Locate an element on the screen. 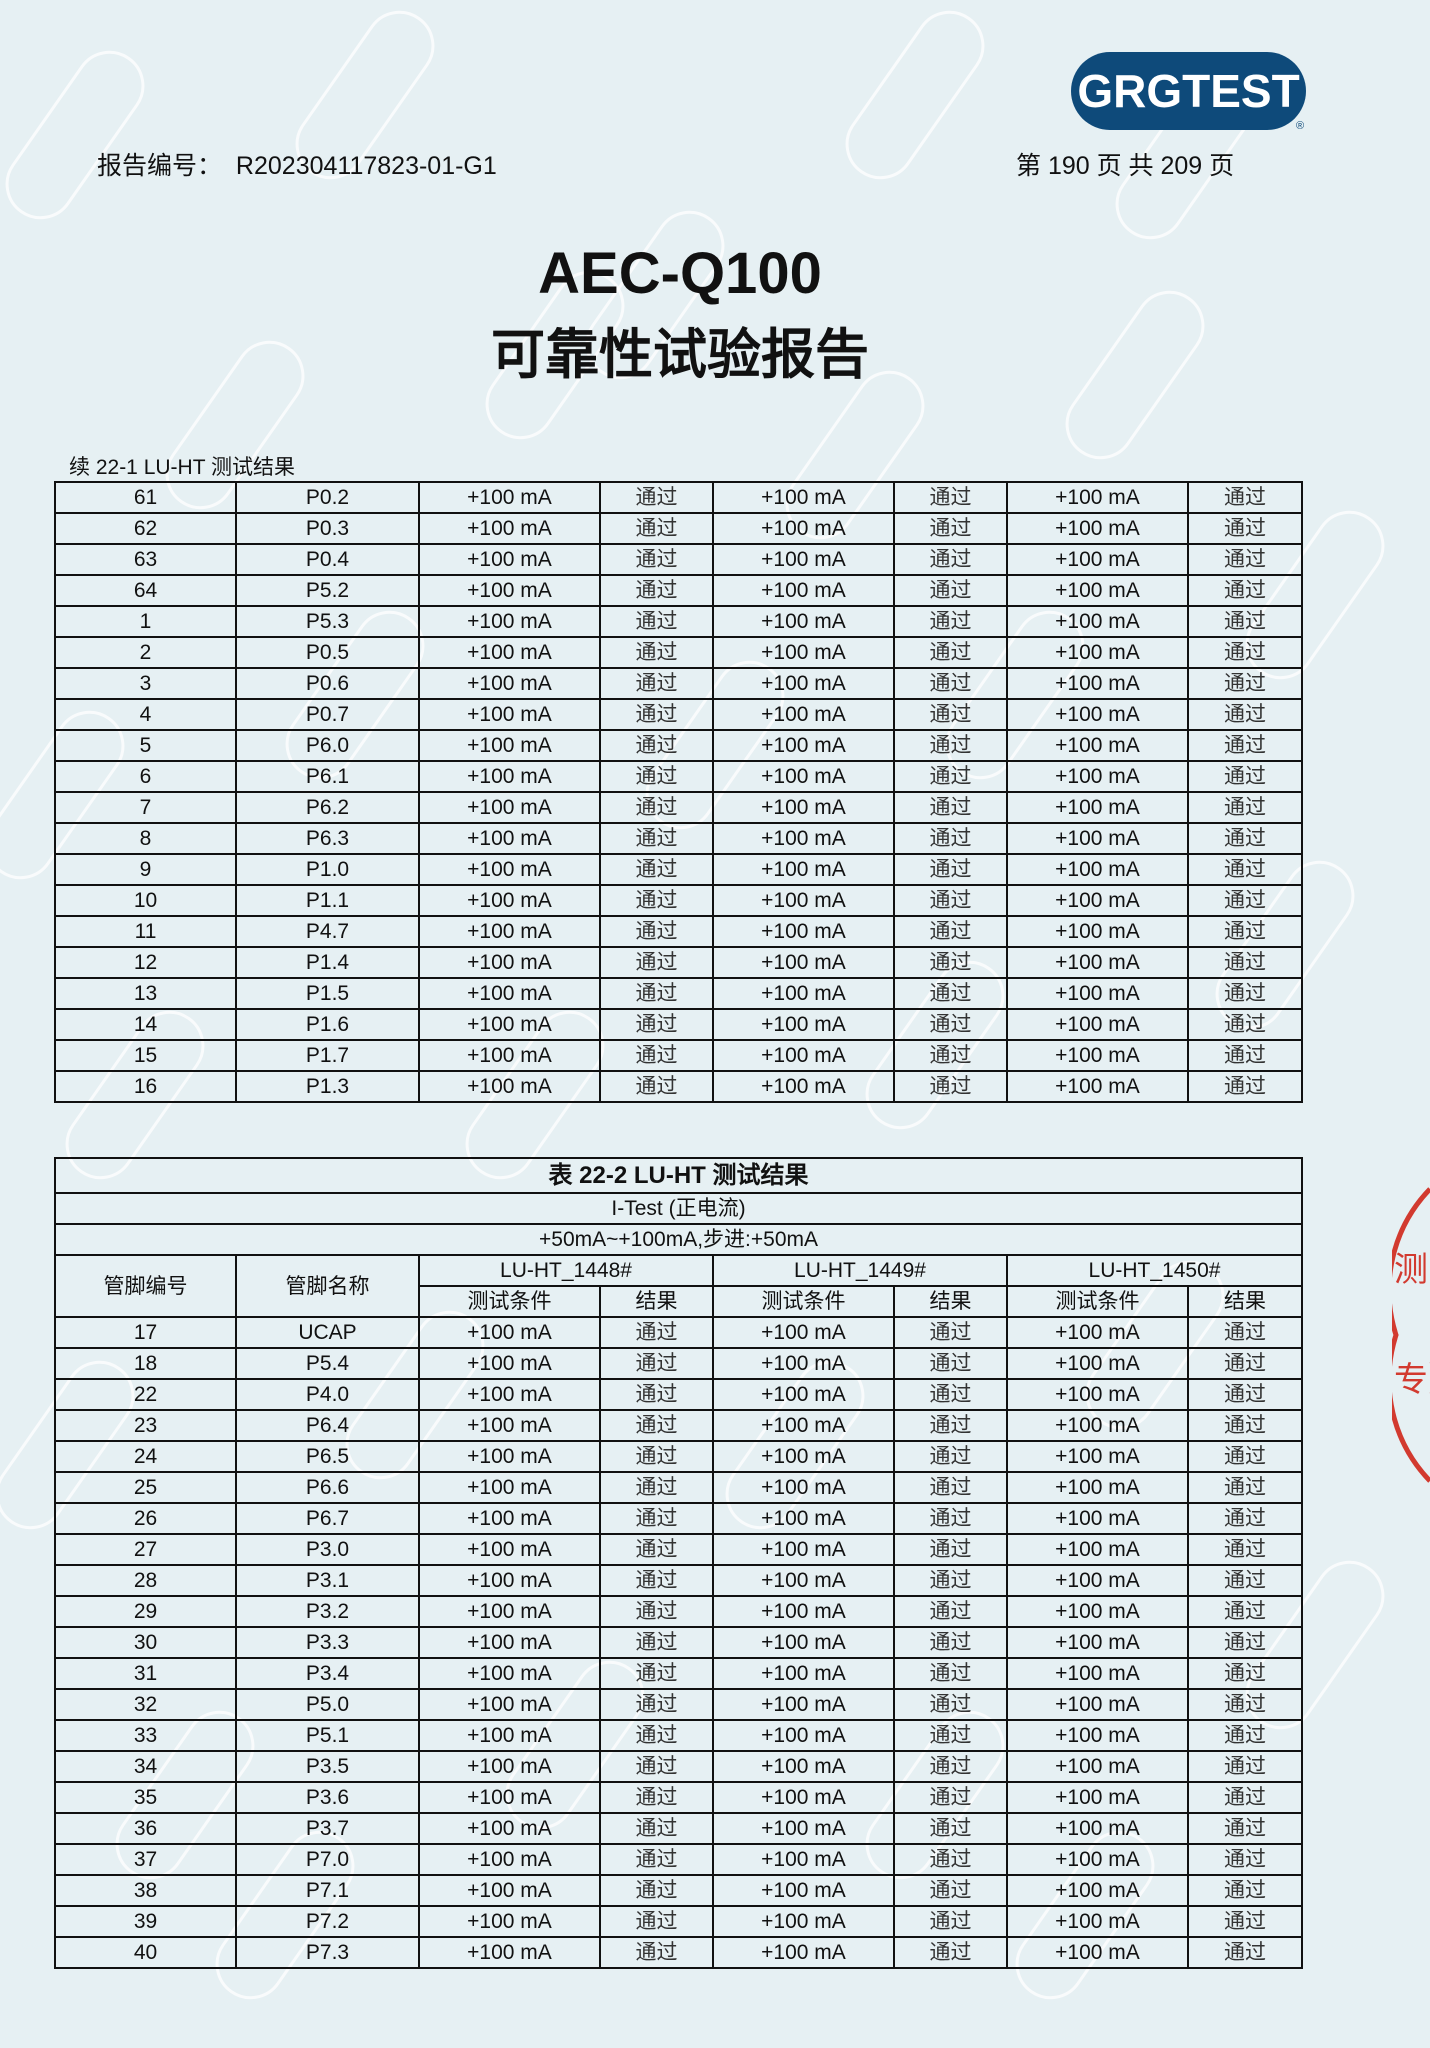 Image resolution: width=1430 pixels, height=2048 pixels. table-row: 62 P0.3 +100 mA 通过 +100 mA 通过 +100 mA 通过 is located at coordinates (678, 528).